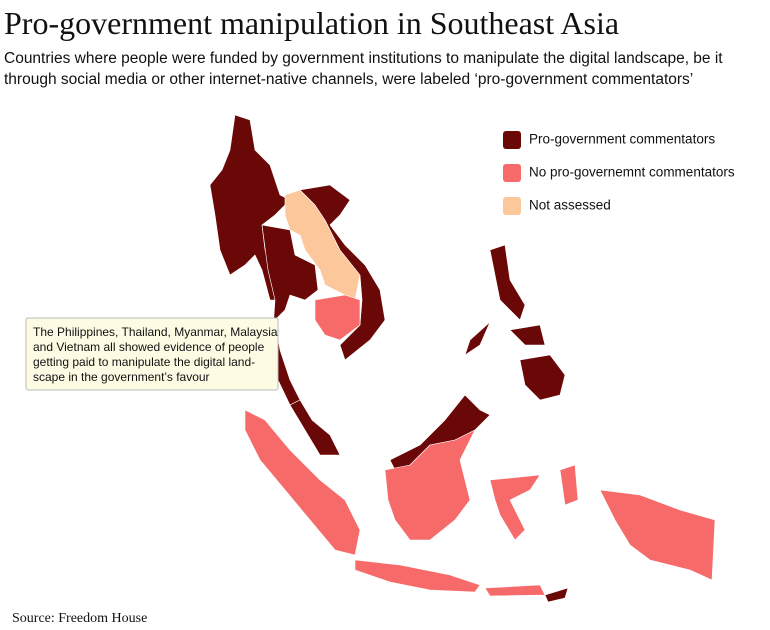  Describe the element at coordinates (121, 377) in the screenshot. I see `annotation-line: scape in the government’s favour` at that location.